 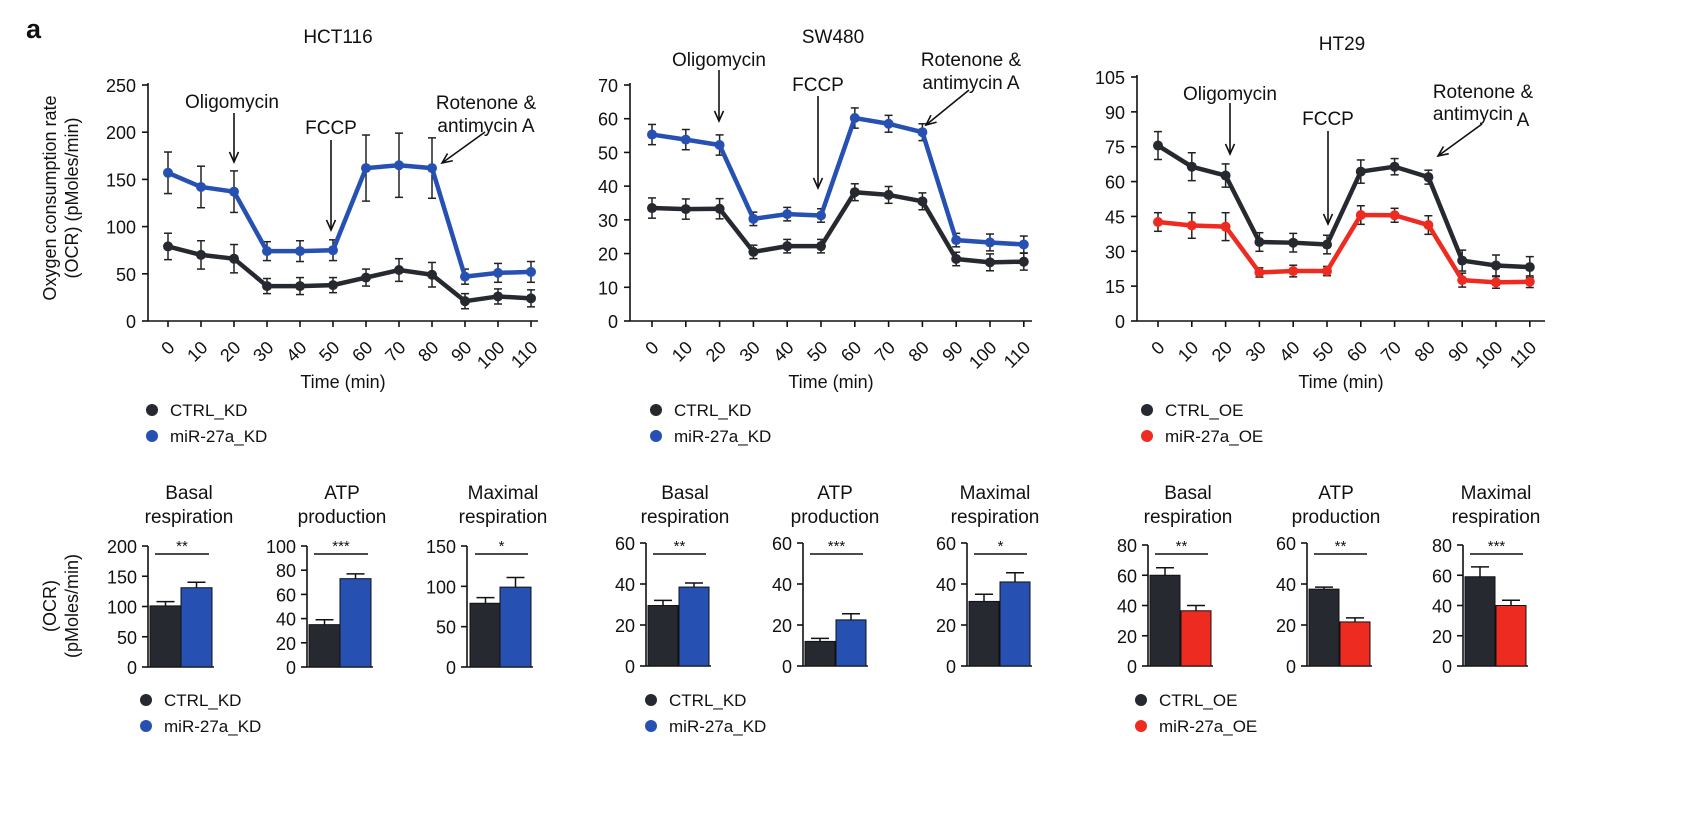 I want to click on annotation: FCCP, so click(x=818, y=132).